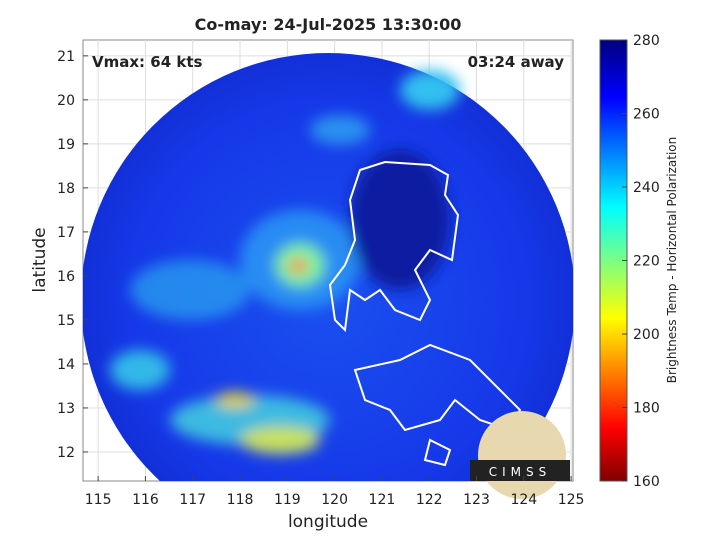  What do you see at coordinates (646, 41) in the screenshot?
I see `colorbar-tick-label: 280` at bounding box center [646, 41].